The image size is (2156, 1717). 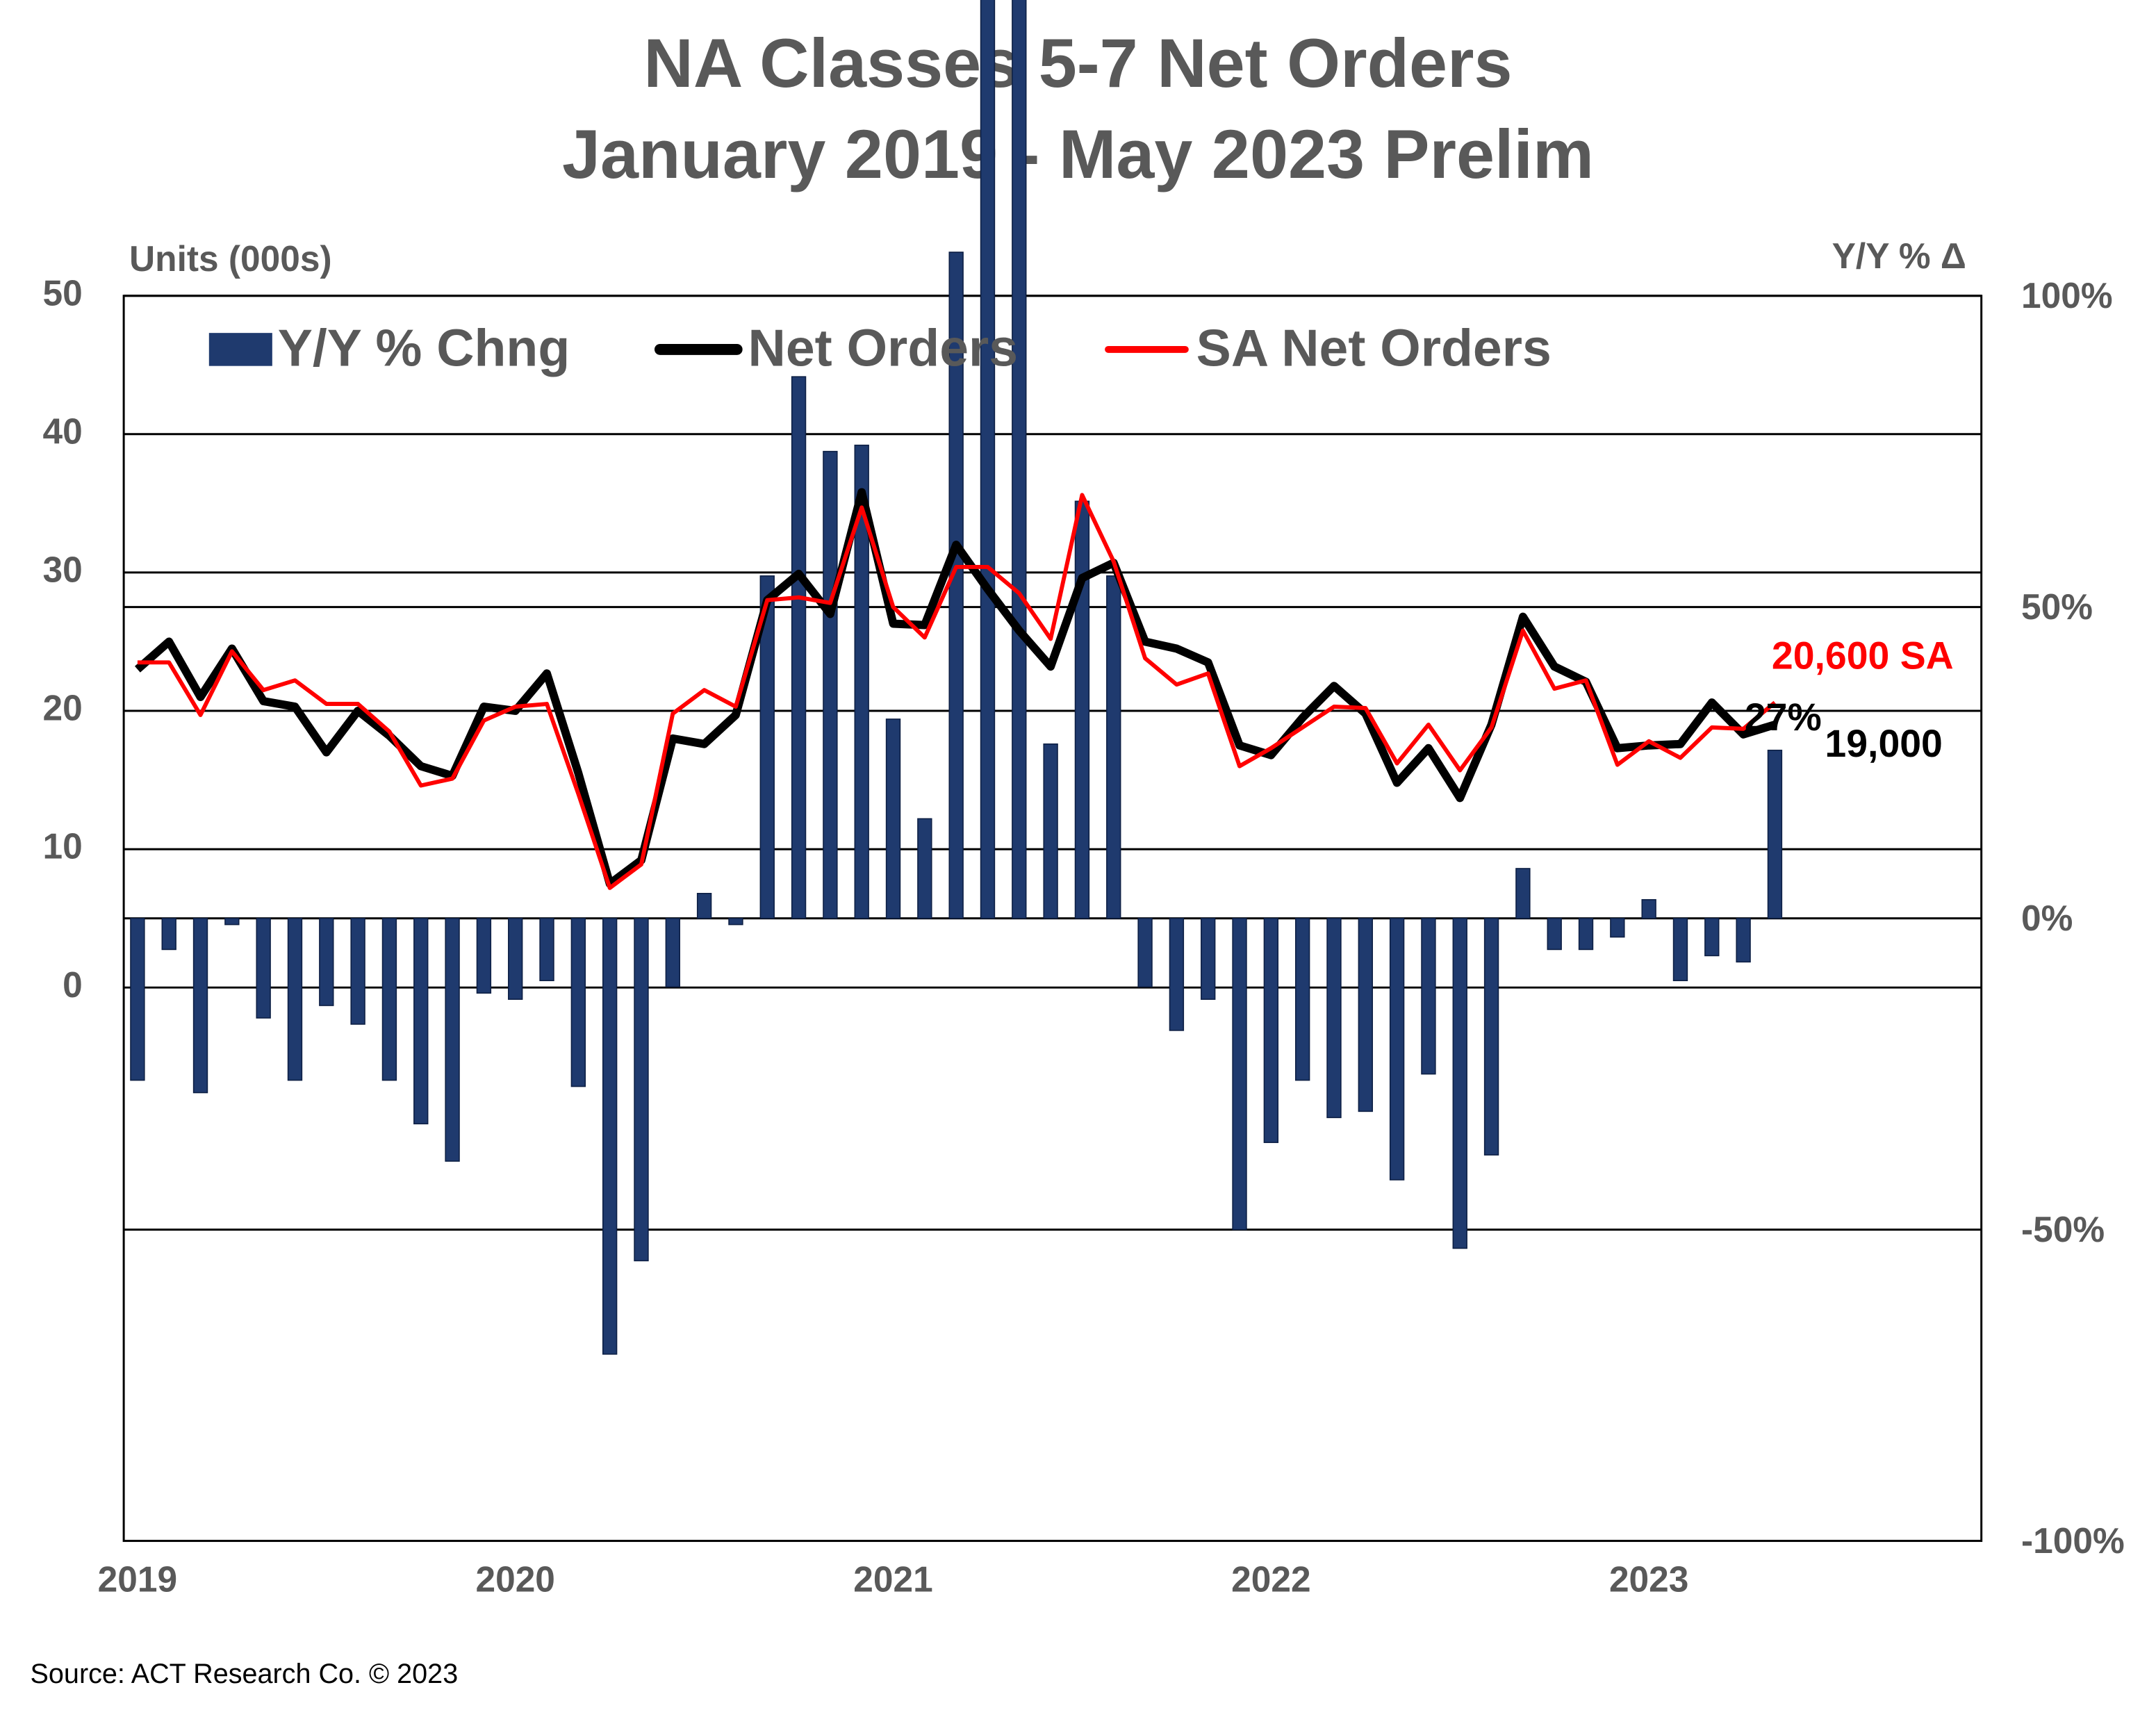 What do you see at coordinates (1883, 743) in the screenshot?
I see `annotation: 19,000` at bounding box center [1883, 743].